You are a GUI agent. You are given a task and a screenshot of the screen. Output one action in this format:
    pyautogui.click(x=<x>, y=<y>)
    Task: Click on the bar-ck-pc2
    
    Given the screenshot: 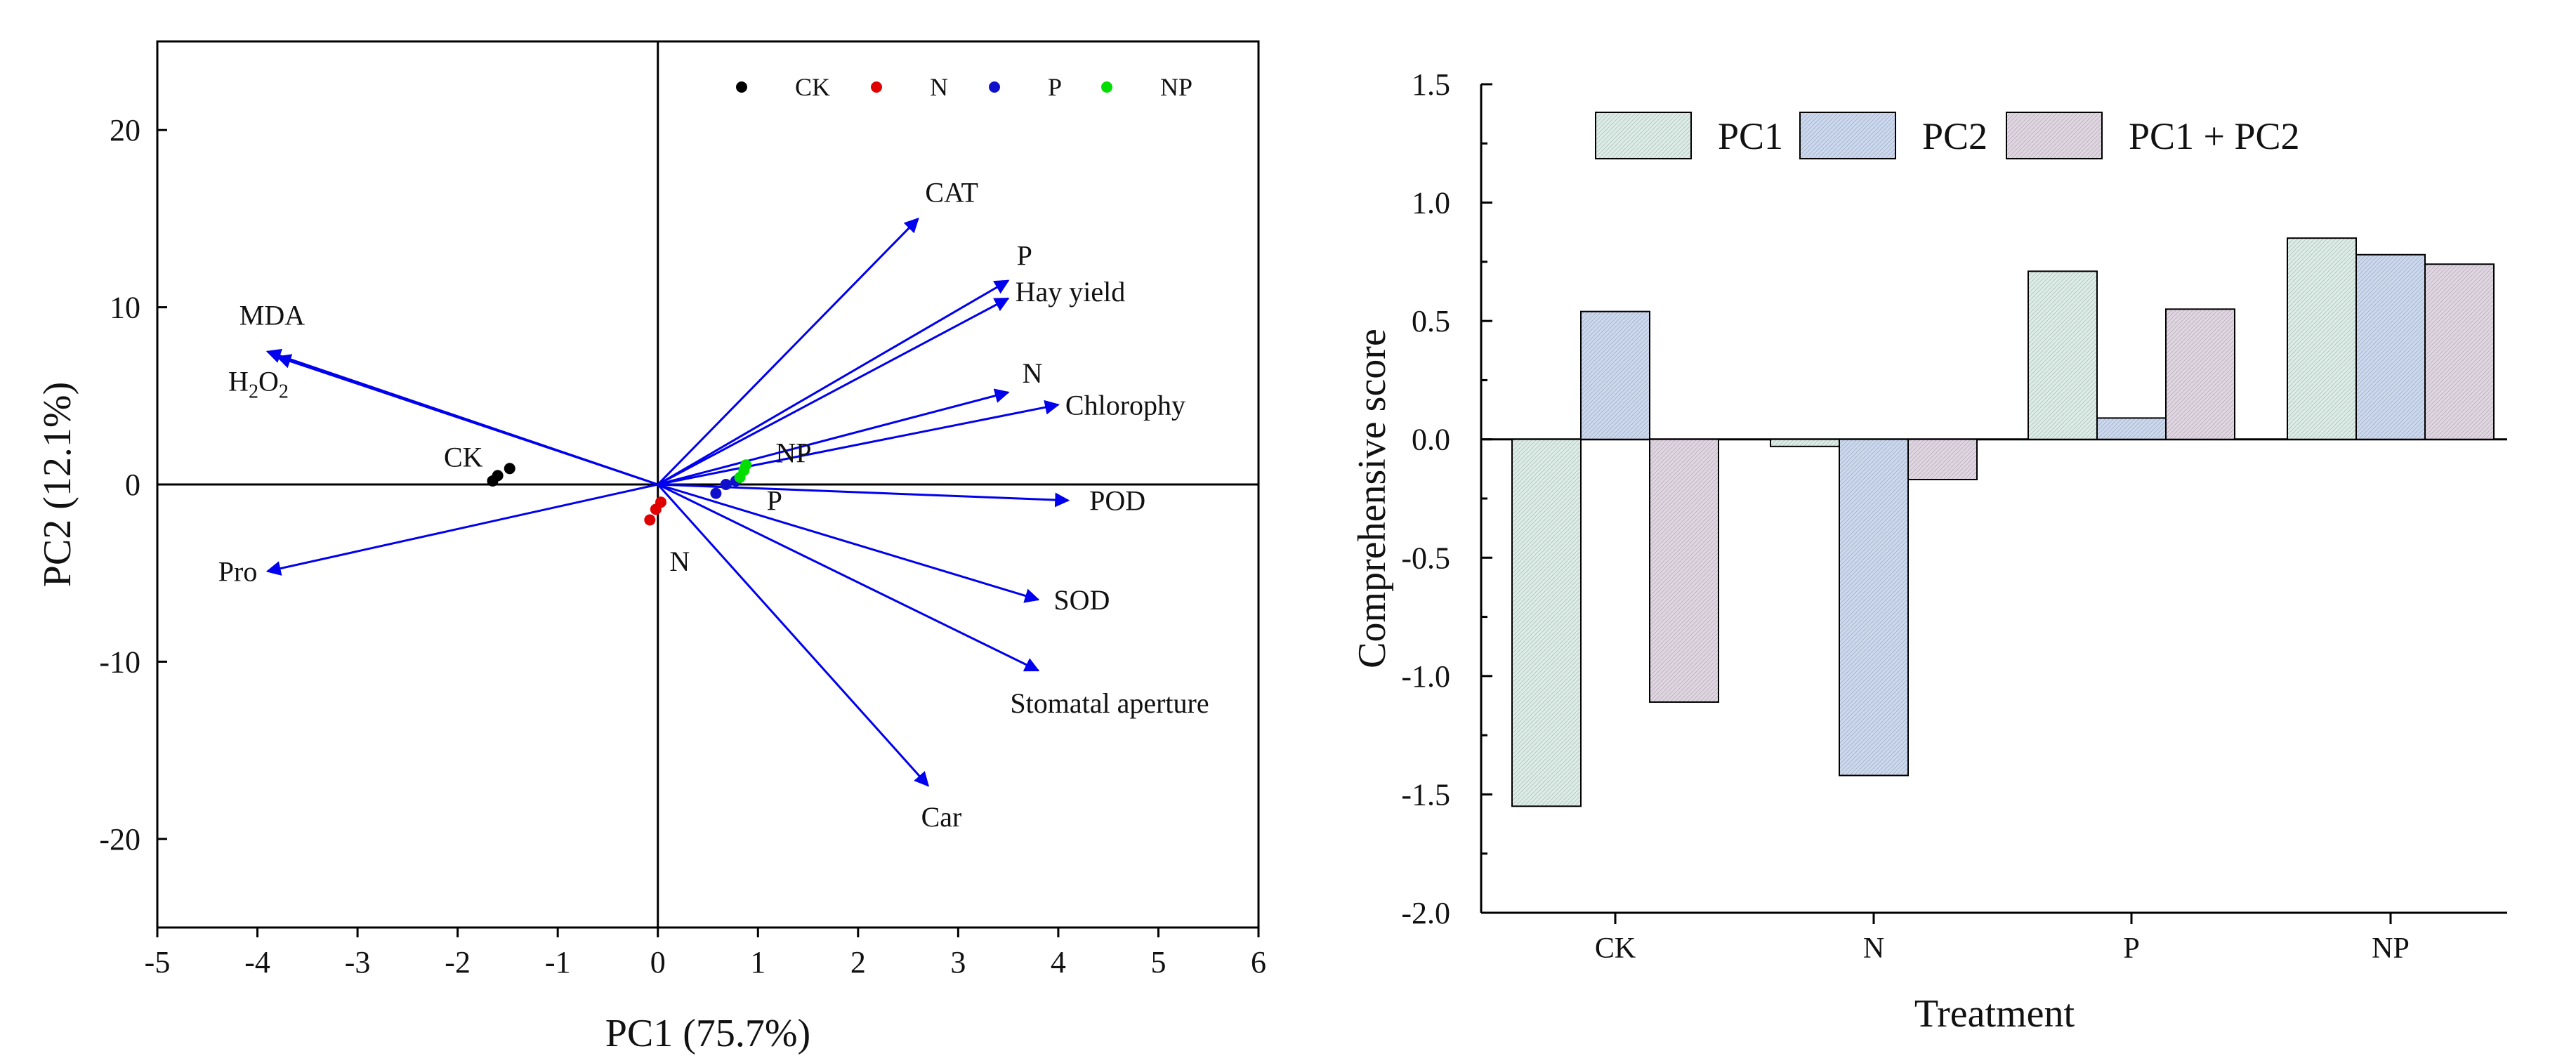 What is the action you would take?
    pyautogui.click(x=1615, y=375)
    